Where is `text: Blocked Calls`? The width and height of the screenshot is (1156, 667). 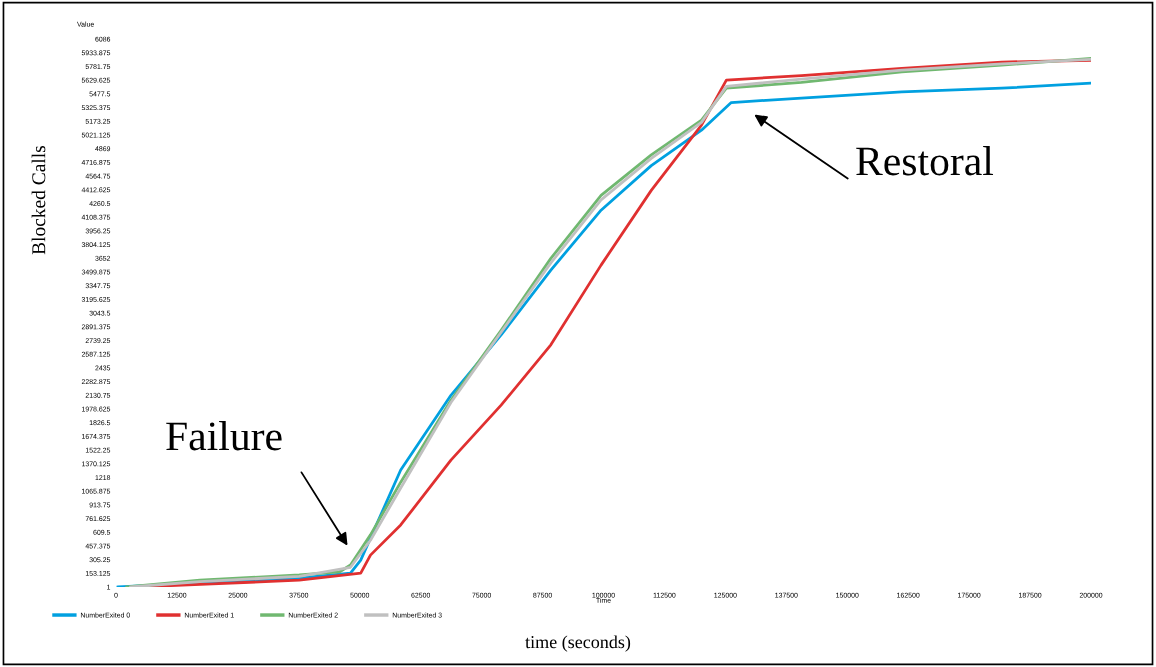 text: Blocked Calls is located at coordinates (38, 200).